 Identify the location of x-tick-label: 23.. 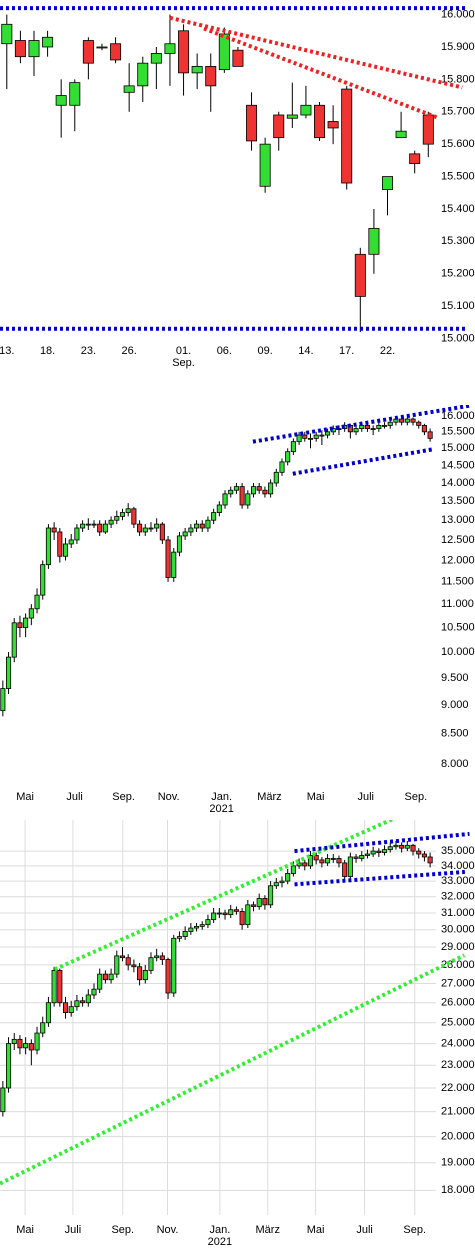
(88, 351).